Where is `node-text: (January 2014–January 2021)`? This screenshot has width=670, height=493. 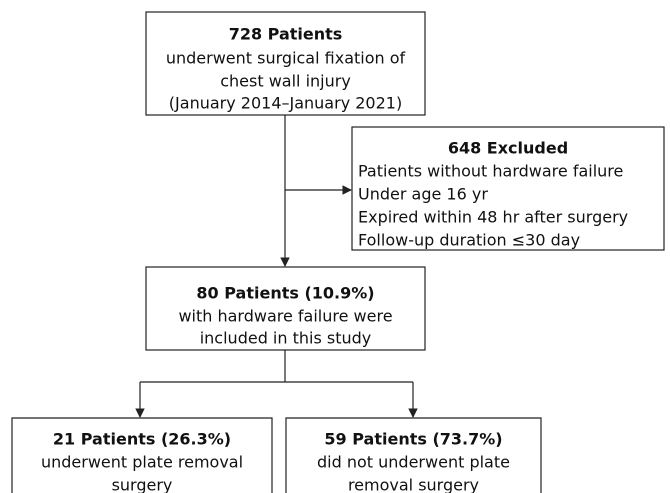 node-text: (January 2014–January 2021) is located at coordinates (285, 103).